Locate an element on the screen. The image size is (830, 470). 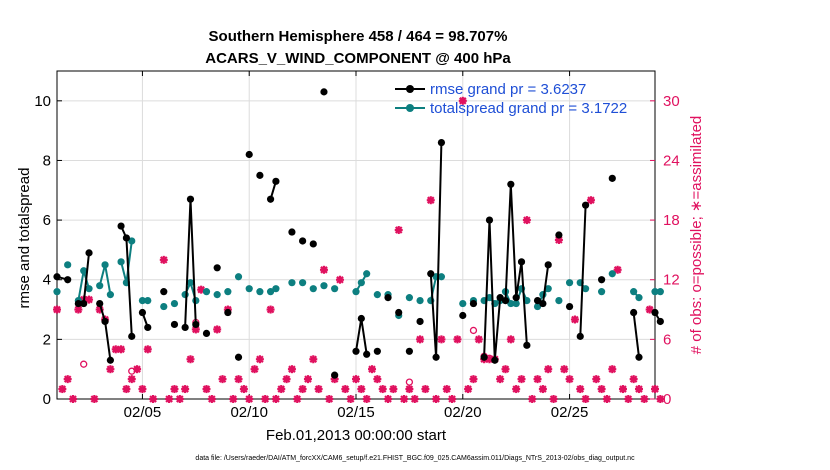
chart-title: Southern Hemisphere 458 / 464 = 98.707% is located at coordinates (358, 36).